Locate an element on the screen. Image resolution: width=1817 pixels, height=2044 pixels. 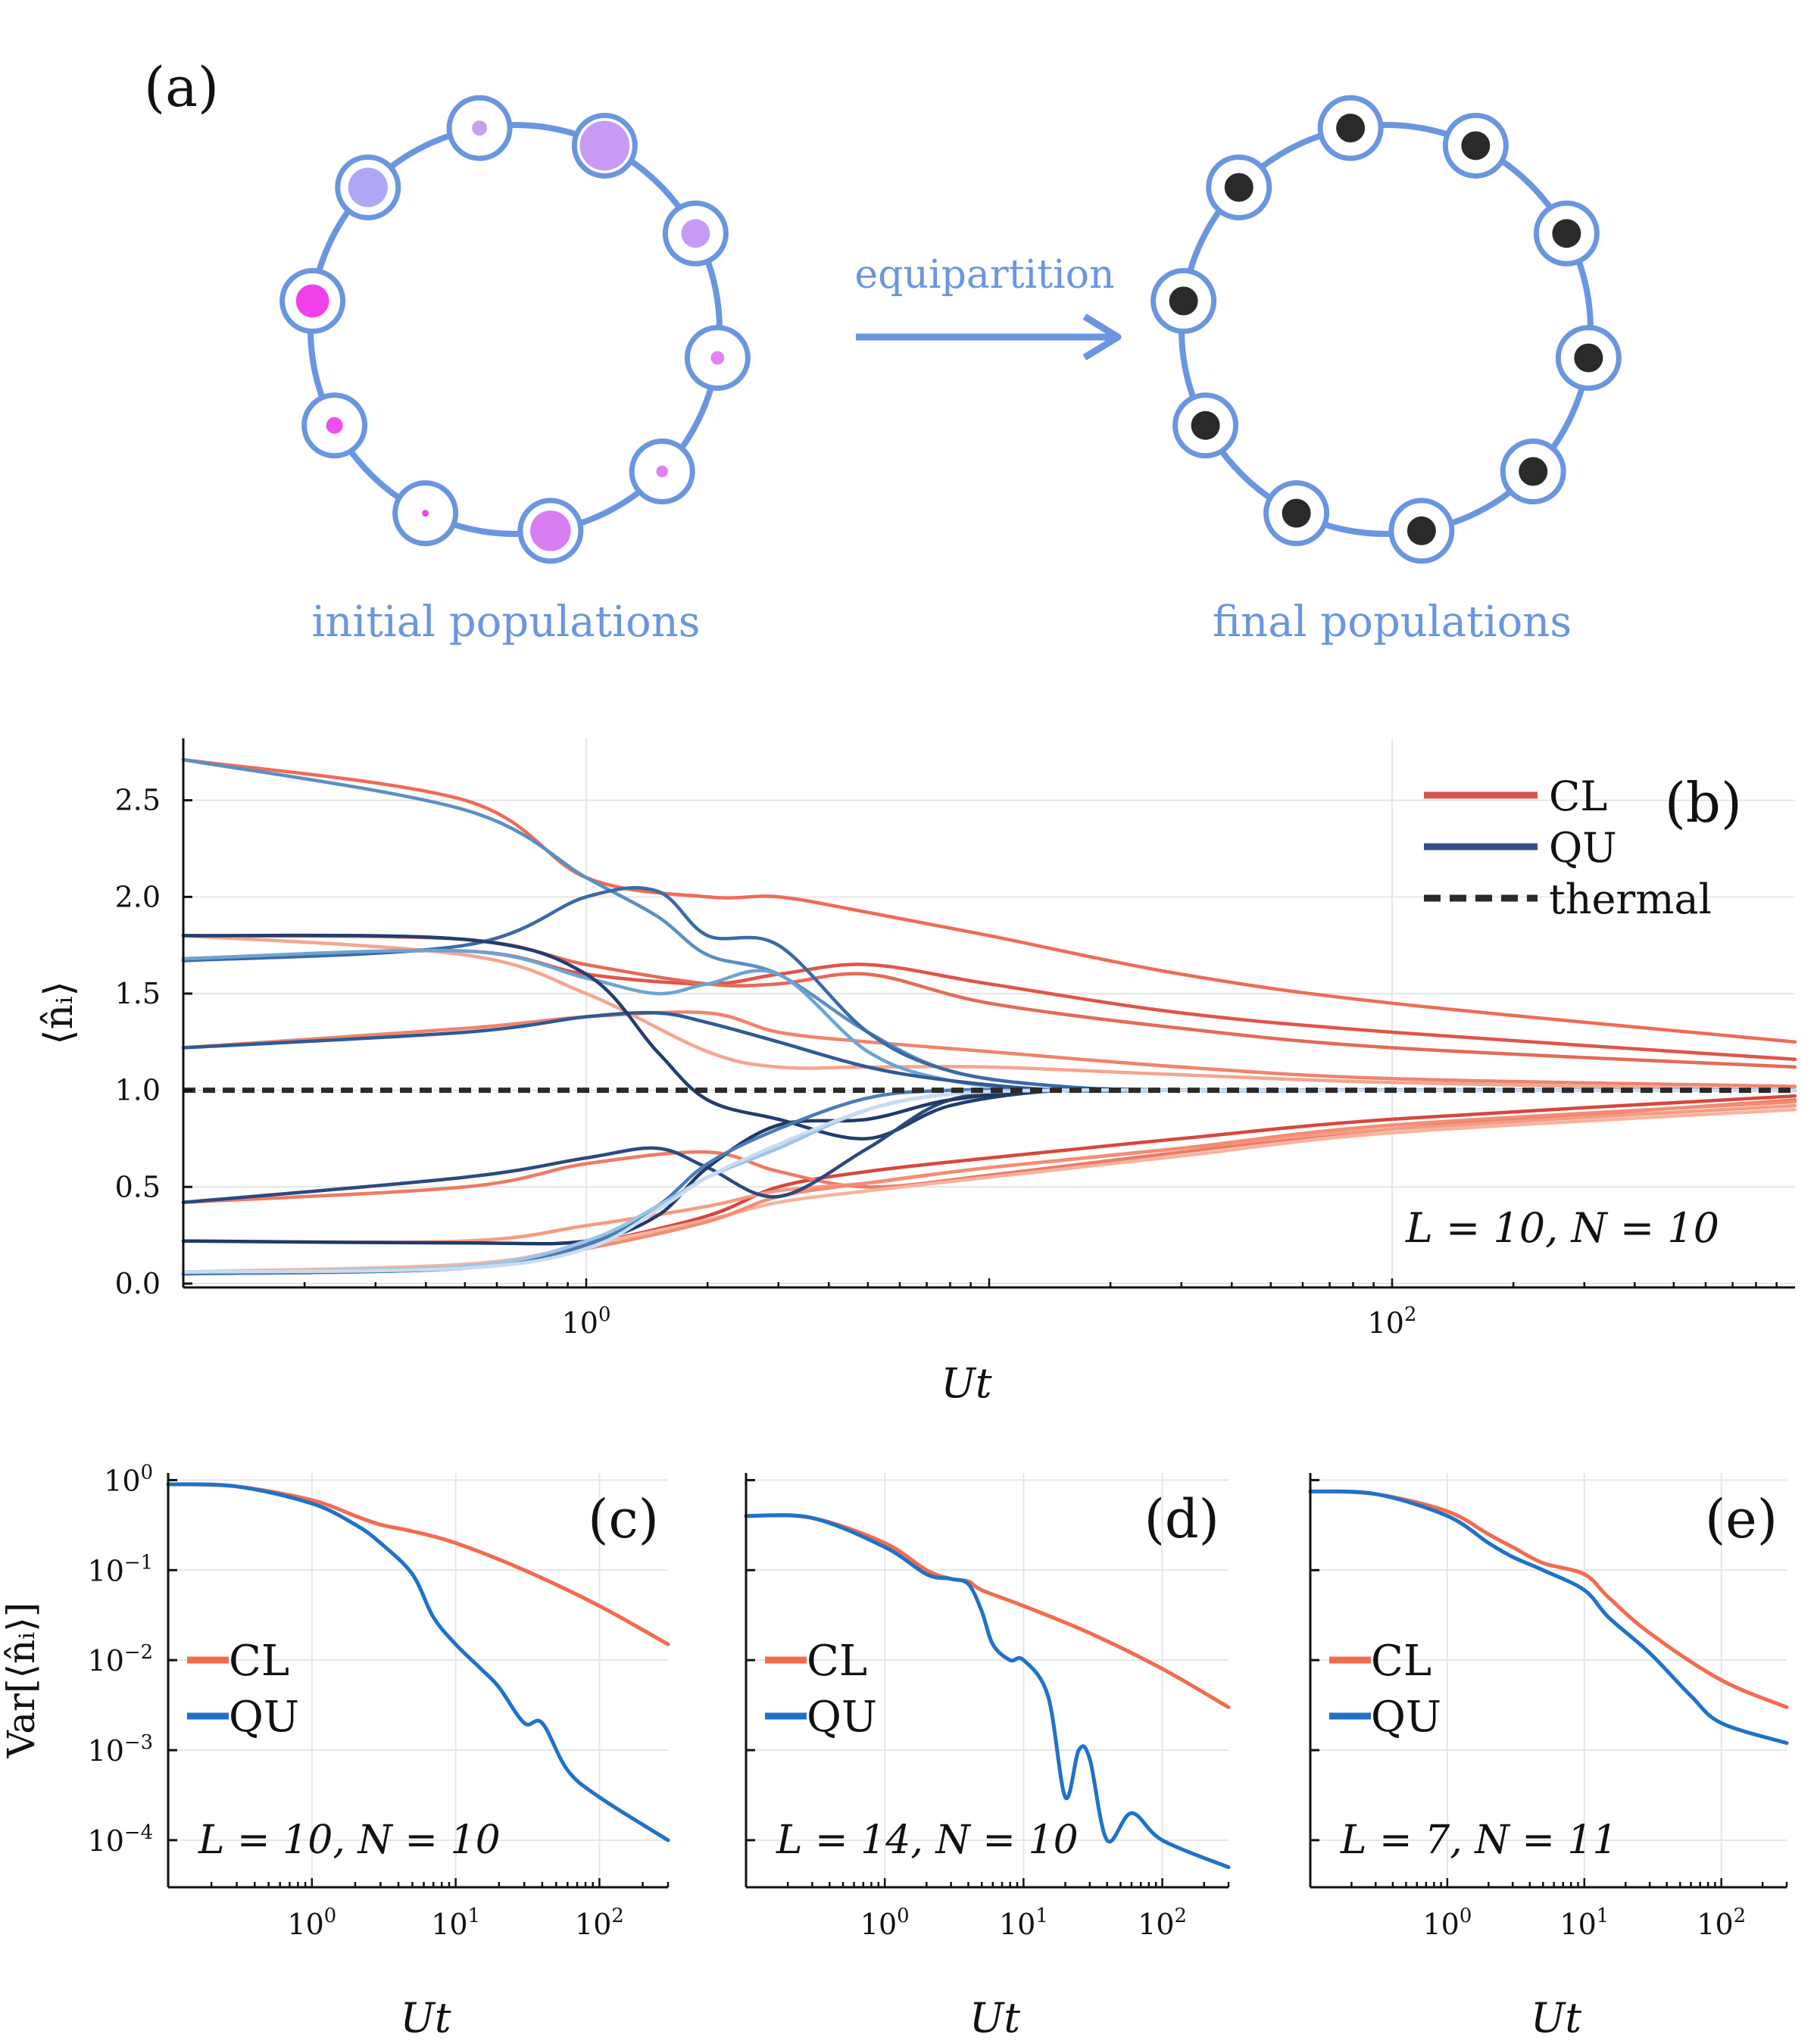
panel-b-annotation: L = 10, N = 10 is located at coordinates (1562, 1228).